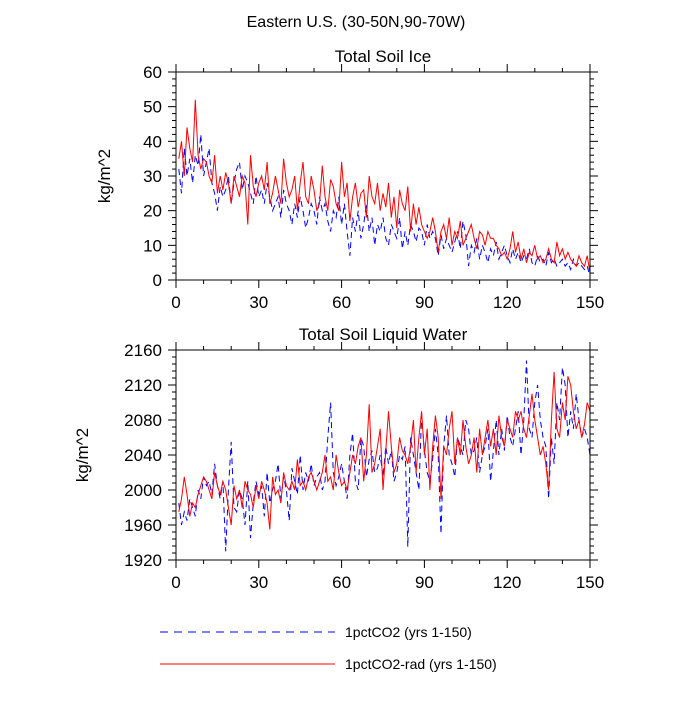 The width and height of the screenshot is (700, 705). What do you see at coordinates (408, 632) in the screenshot?
I see `legend-label: 1pctCO2 (yrs 1-150)` at bounding box center [408, 632].